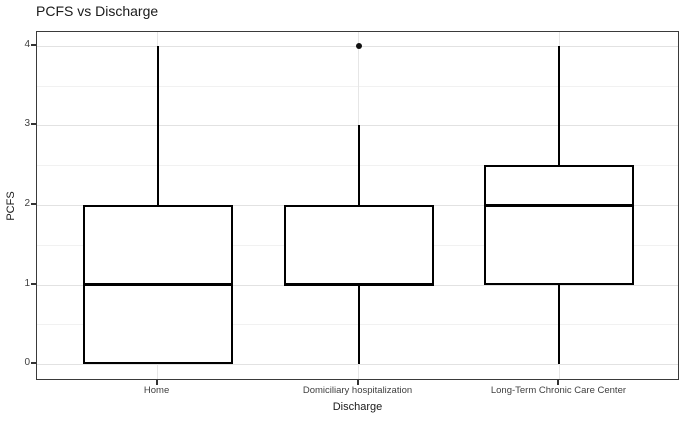  I want to click on x-tick-label: Long-Term Chronic Care Center, so click(558, 390).